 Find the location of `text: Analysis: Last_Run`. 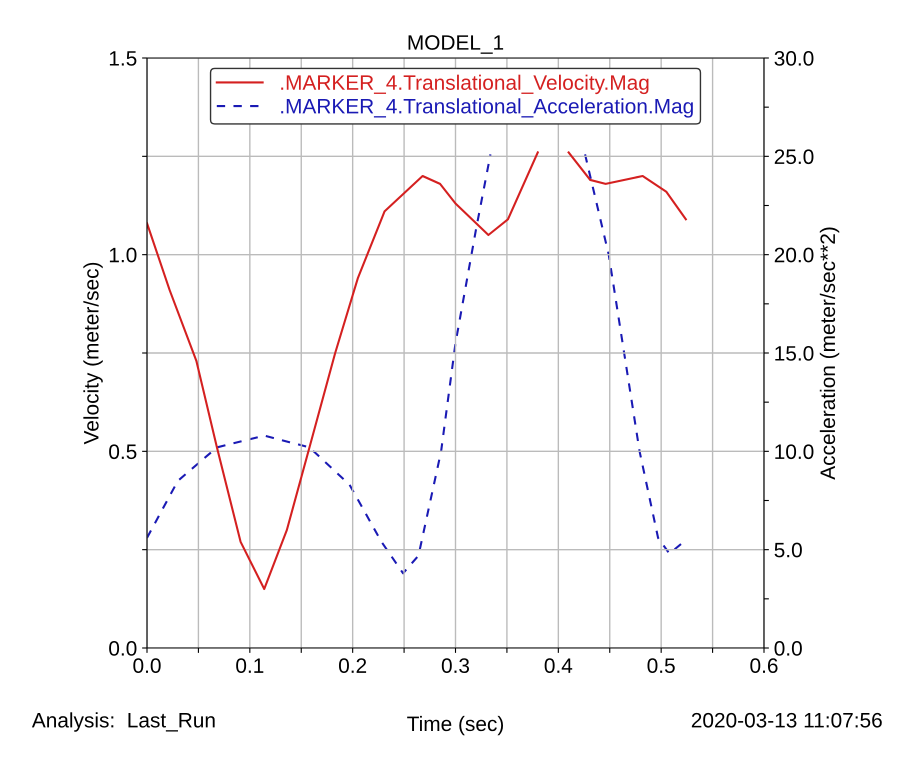

text: Analysis: Last_Run is located at coordinates (123, 722).